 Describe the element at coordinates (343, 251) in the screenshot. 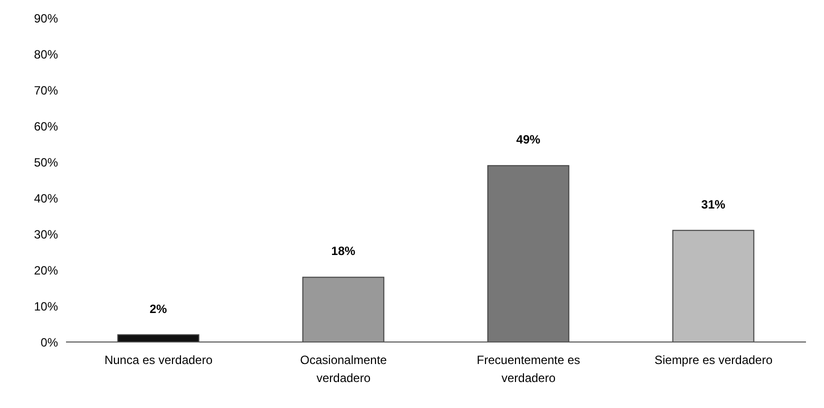

I see `data-label: 18%` at that location.